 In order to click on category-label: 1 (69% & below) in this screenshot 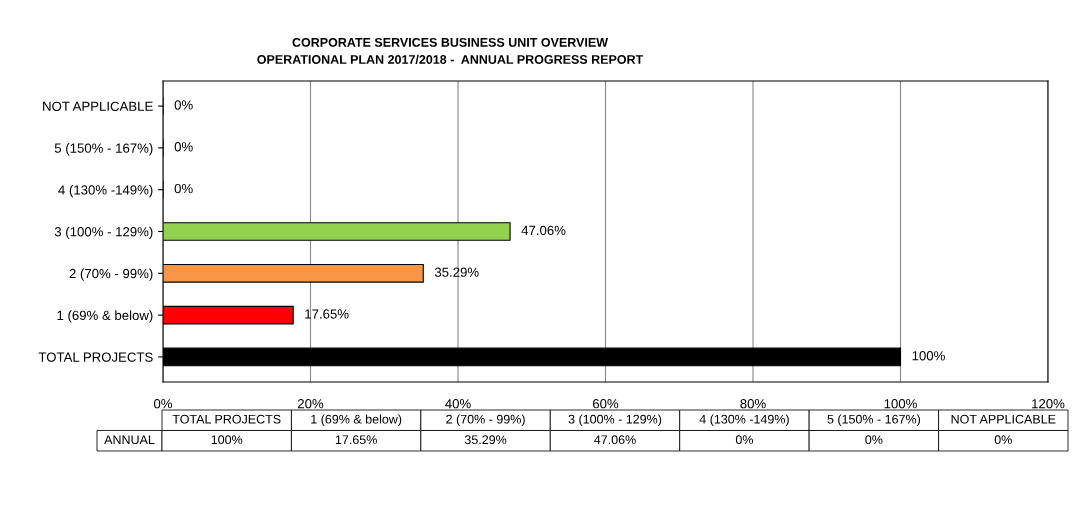, I will do `click(356, 420)`.